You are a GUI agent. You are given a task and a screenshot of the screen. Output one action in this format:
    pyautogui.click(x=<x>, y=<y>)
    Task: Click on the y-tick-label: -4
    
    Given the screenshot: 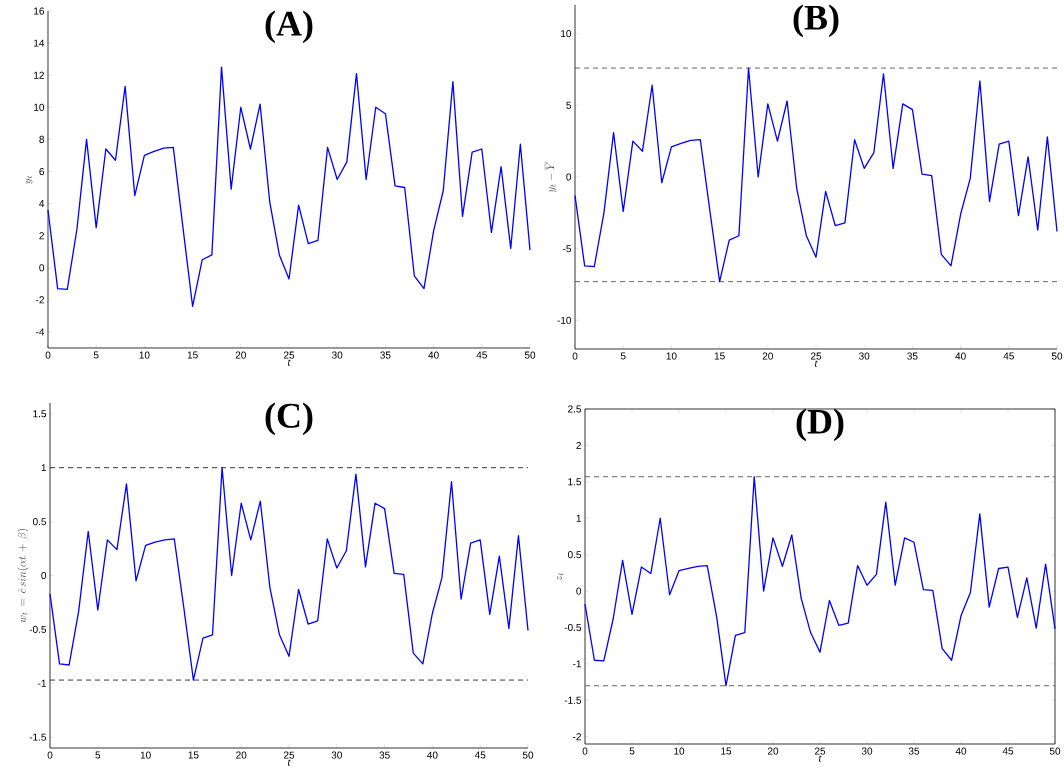 What is the action you would take?
    pyautogui.click(x=40, y=332)
    